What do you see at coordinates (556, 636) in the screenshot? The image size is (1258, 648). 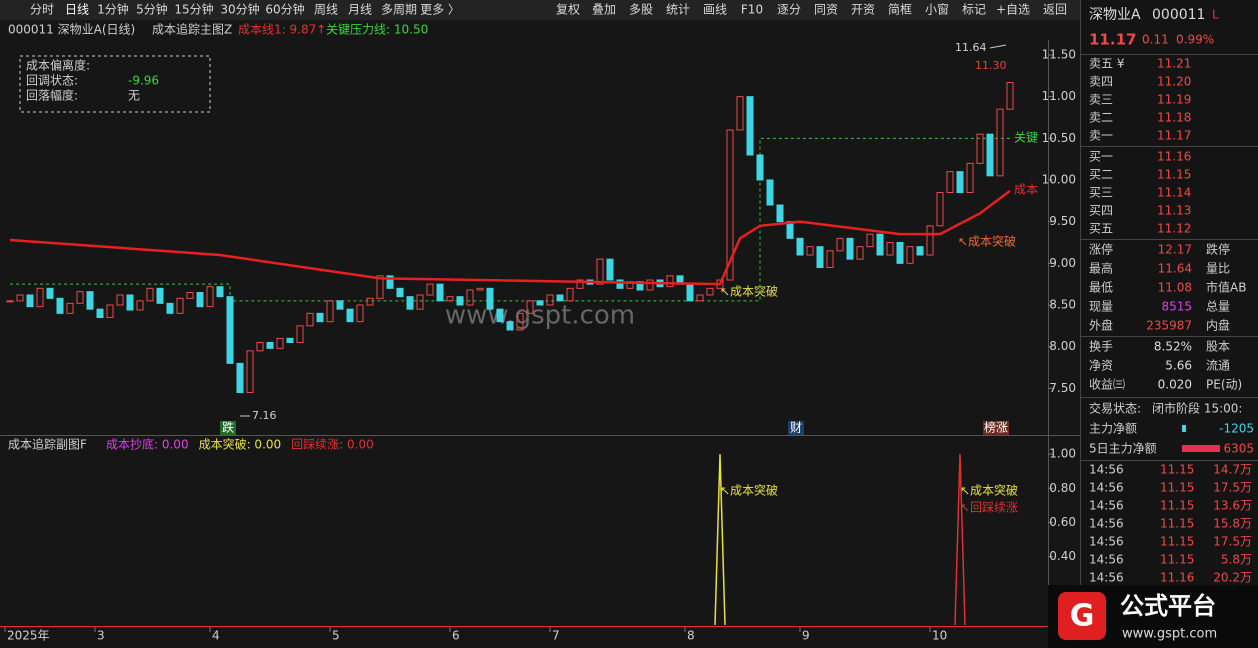 I see `x-tick-label: 7` at bounding box center [556, 636].